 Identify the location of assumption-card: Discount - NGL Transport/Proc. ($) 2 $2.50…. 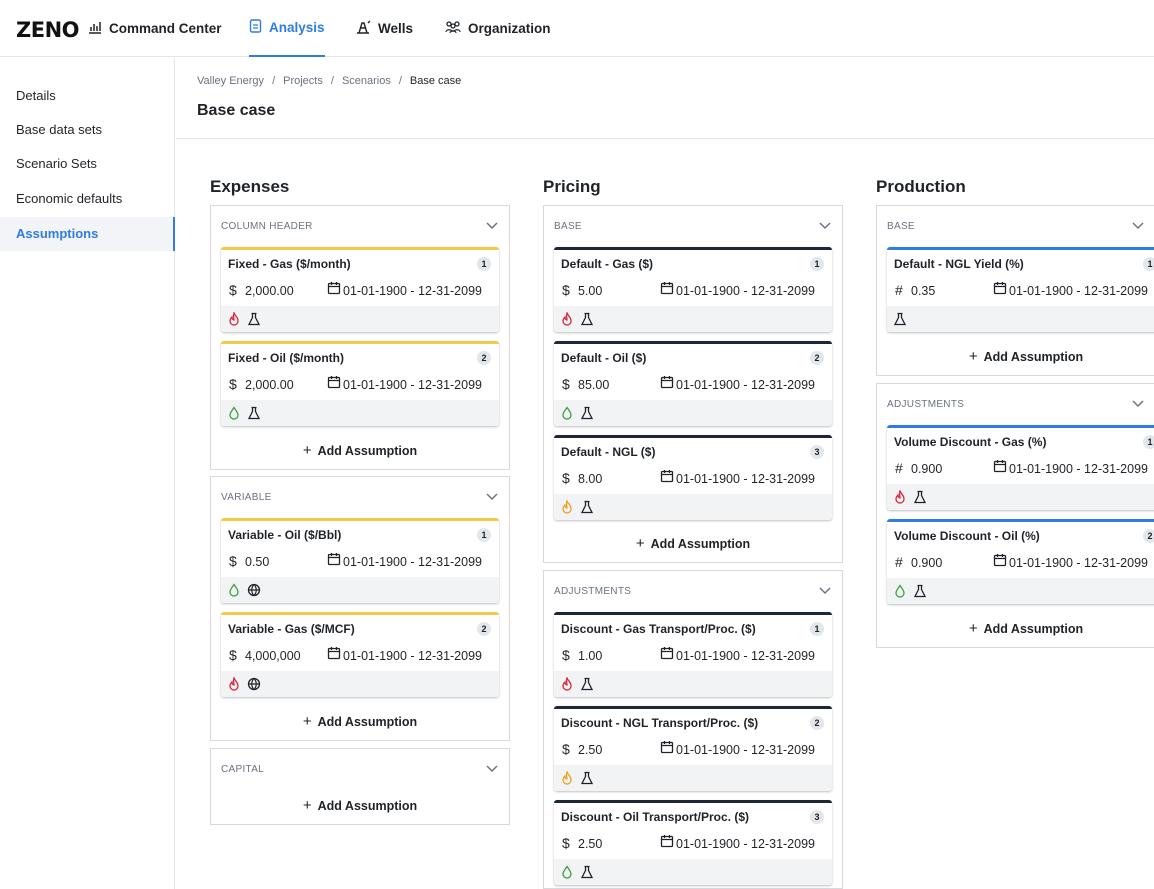
(693, 748).